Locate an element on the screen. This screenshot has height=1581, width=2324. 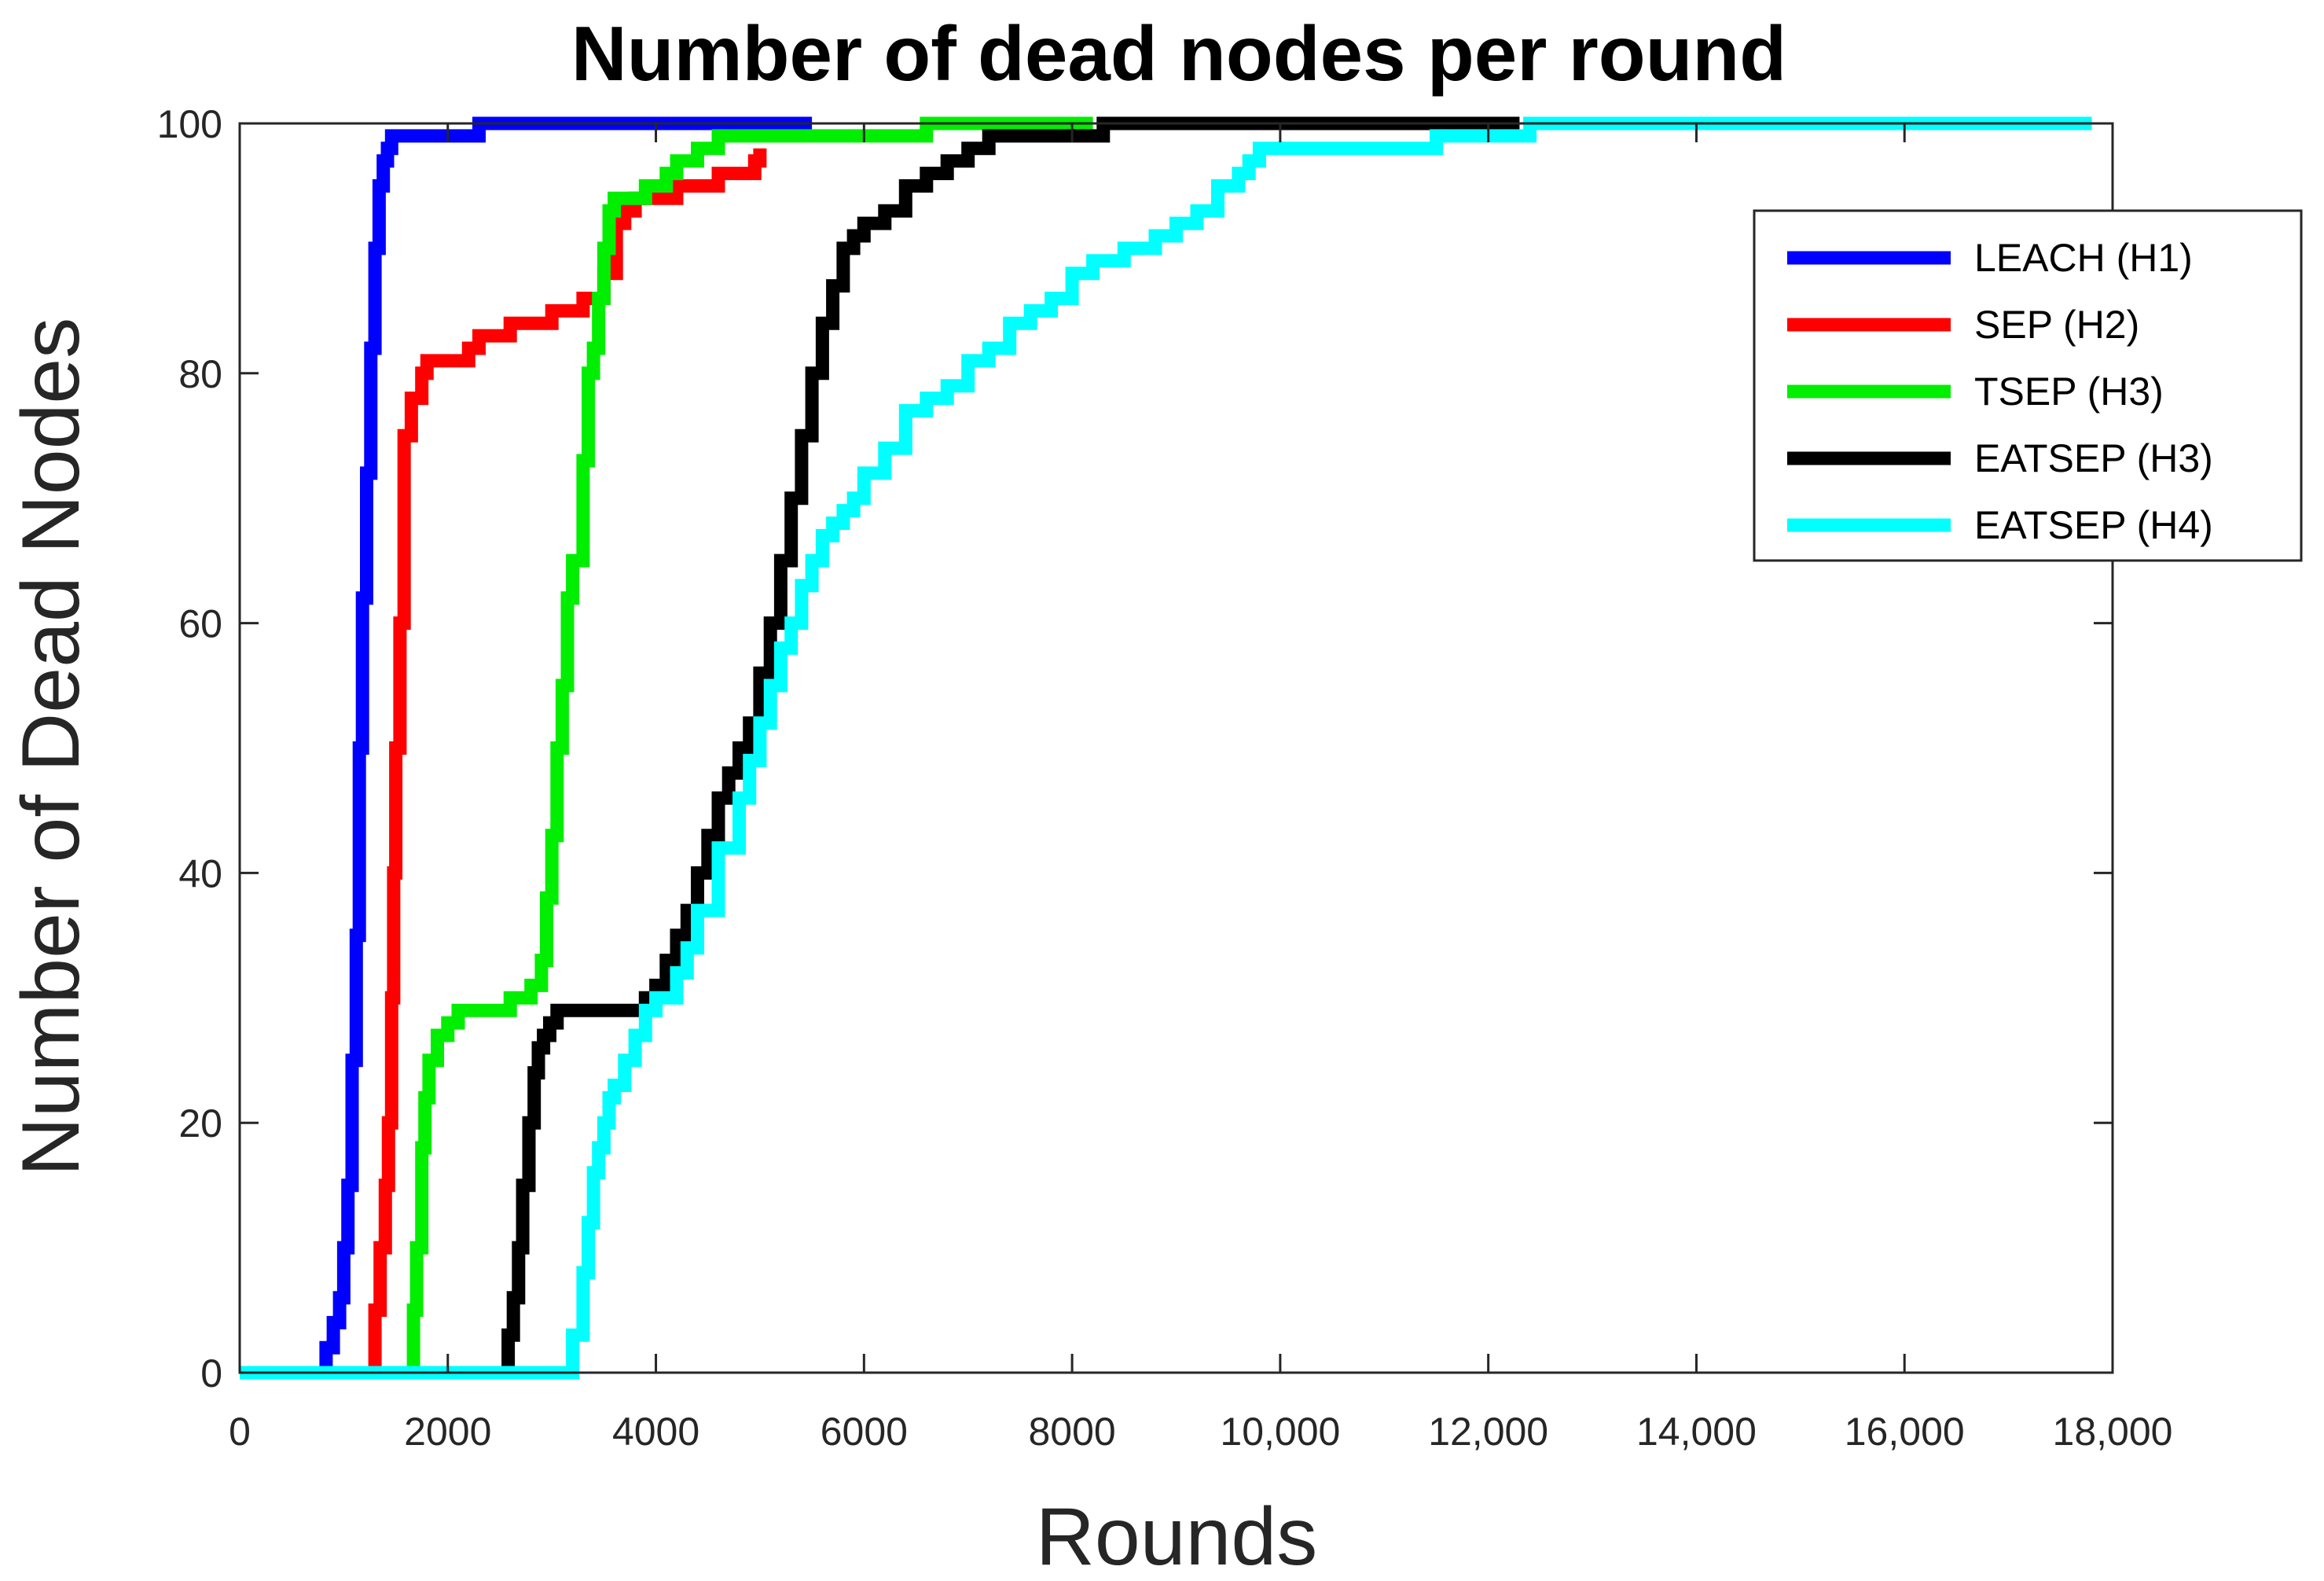
x-tick-label: 10,000 is located at coordinates (1280, 1432).